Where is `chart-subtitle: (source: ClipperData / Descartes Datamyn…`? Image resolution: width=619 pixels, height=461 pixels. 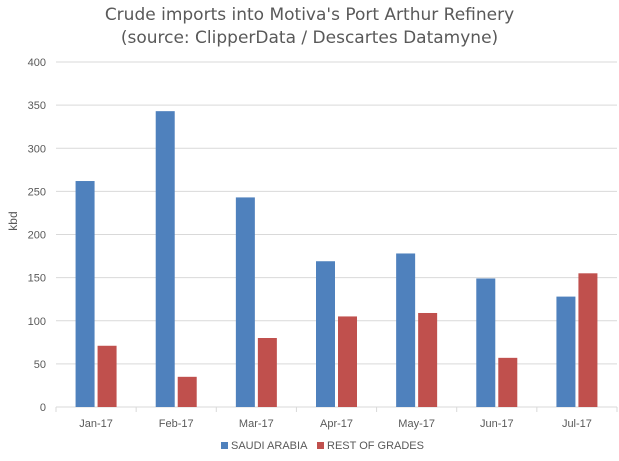 chart-subtitle: (source: ClipperData / Descartes Datamyn… is located at coordinates (309, 38).